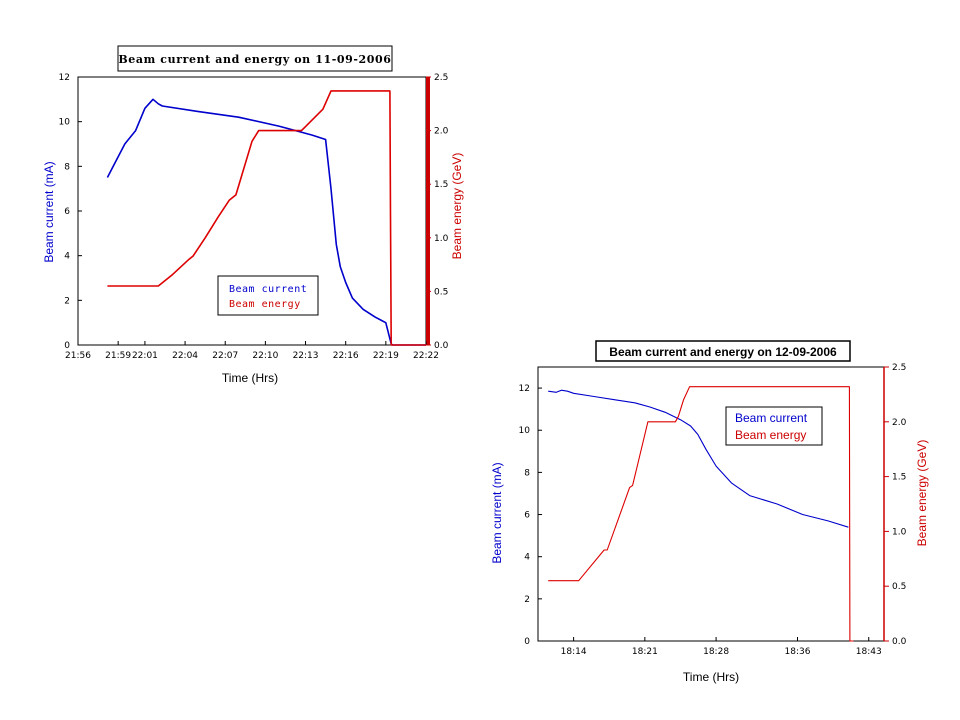 The width and height of the screenshot is (960, 720). What do you see at coordinates (457, 206) in the screenshot?
I see `chart-1-y2-axis-label: Beam energy (GeV)` at bounding box center [457, 206].